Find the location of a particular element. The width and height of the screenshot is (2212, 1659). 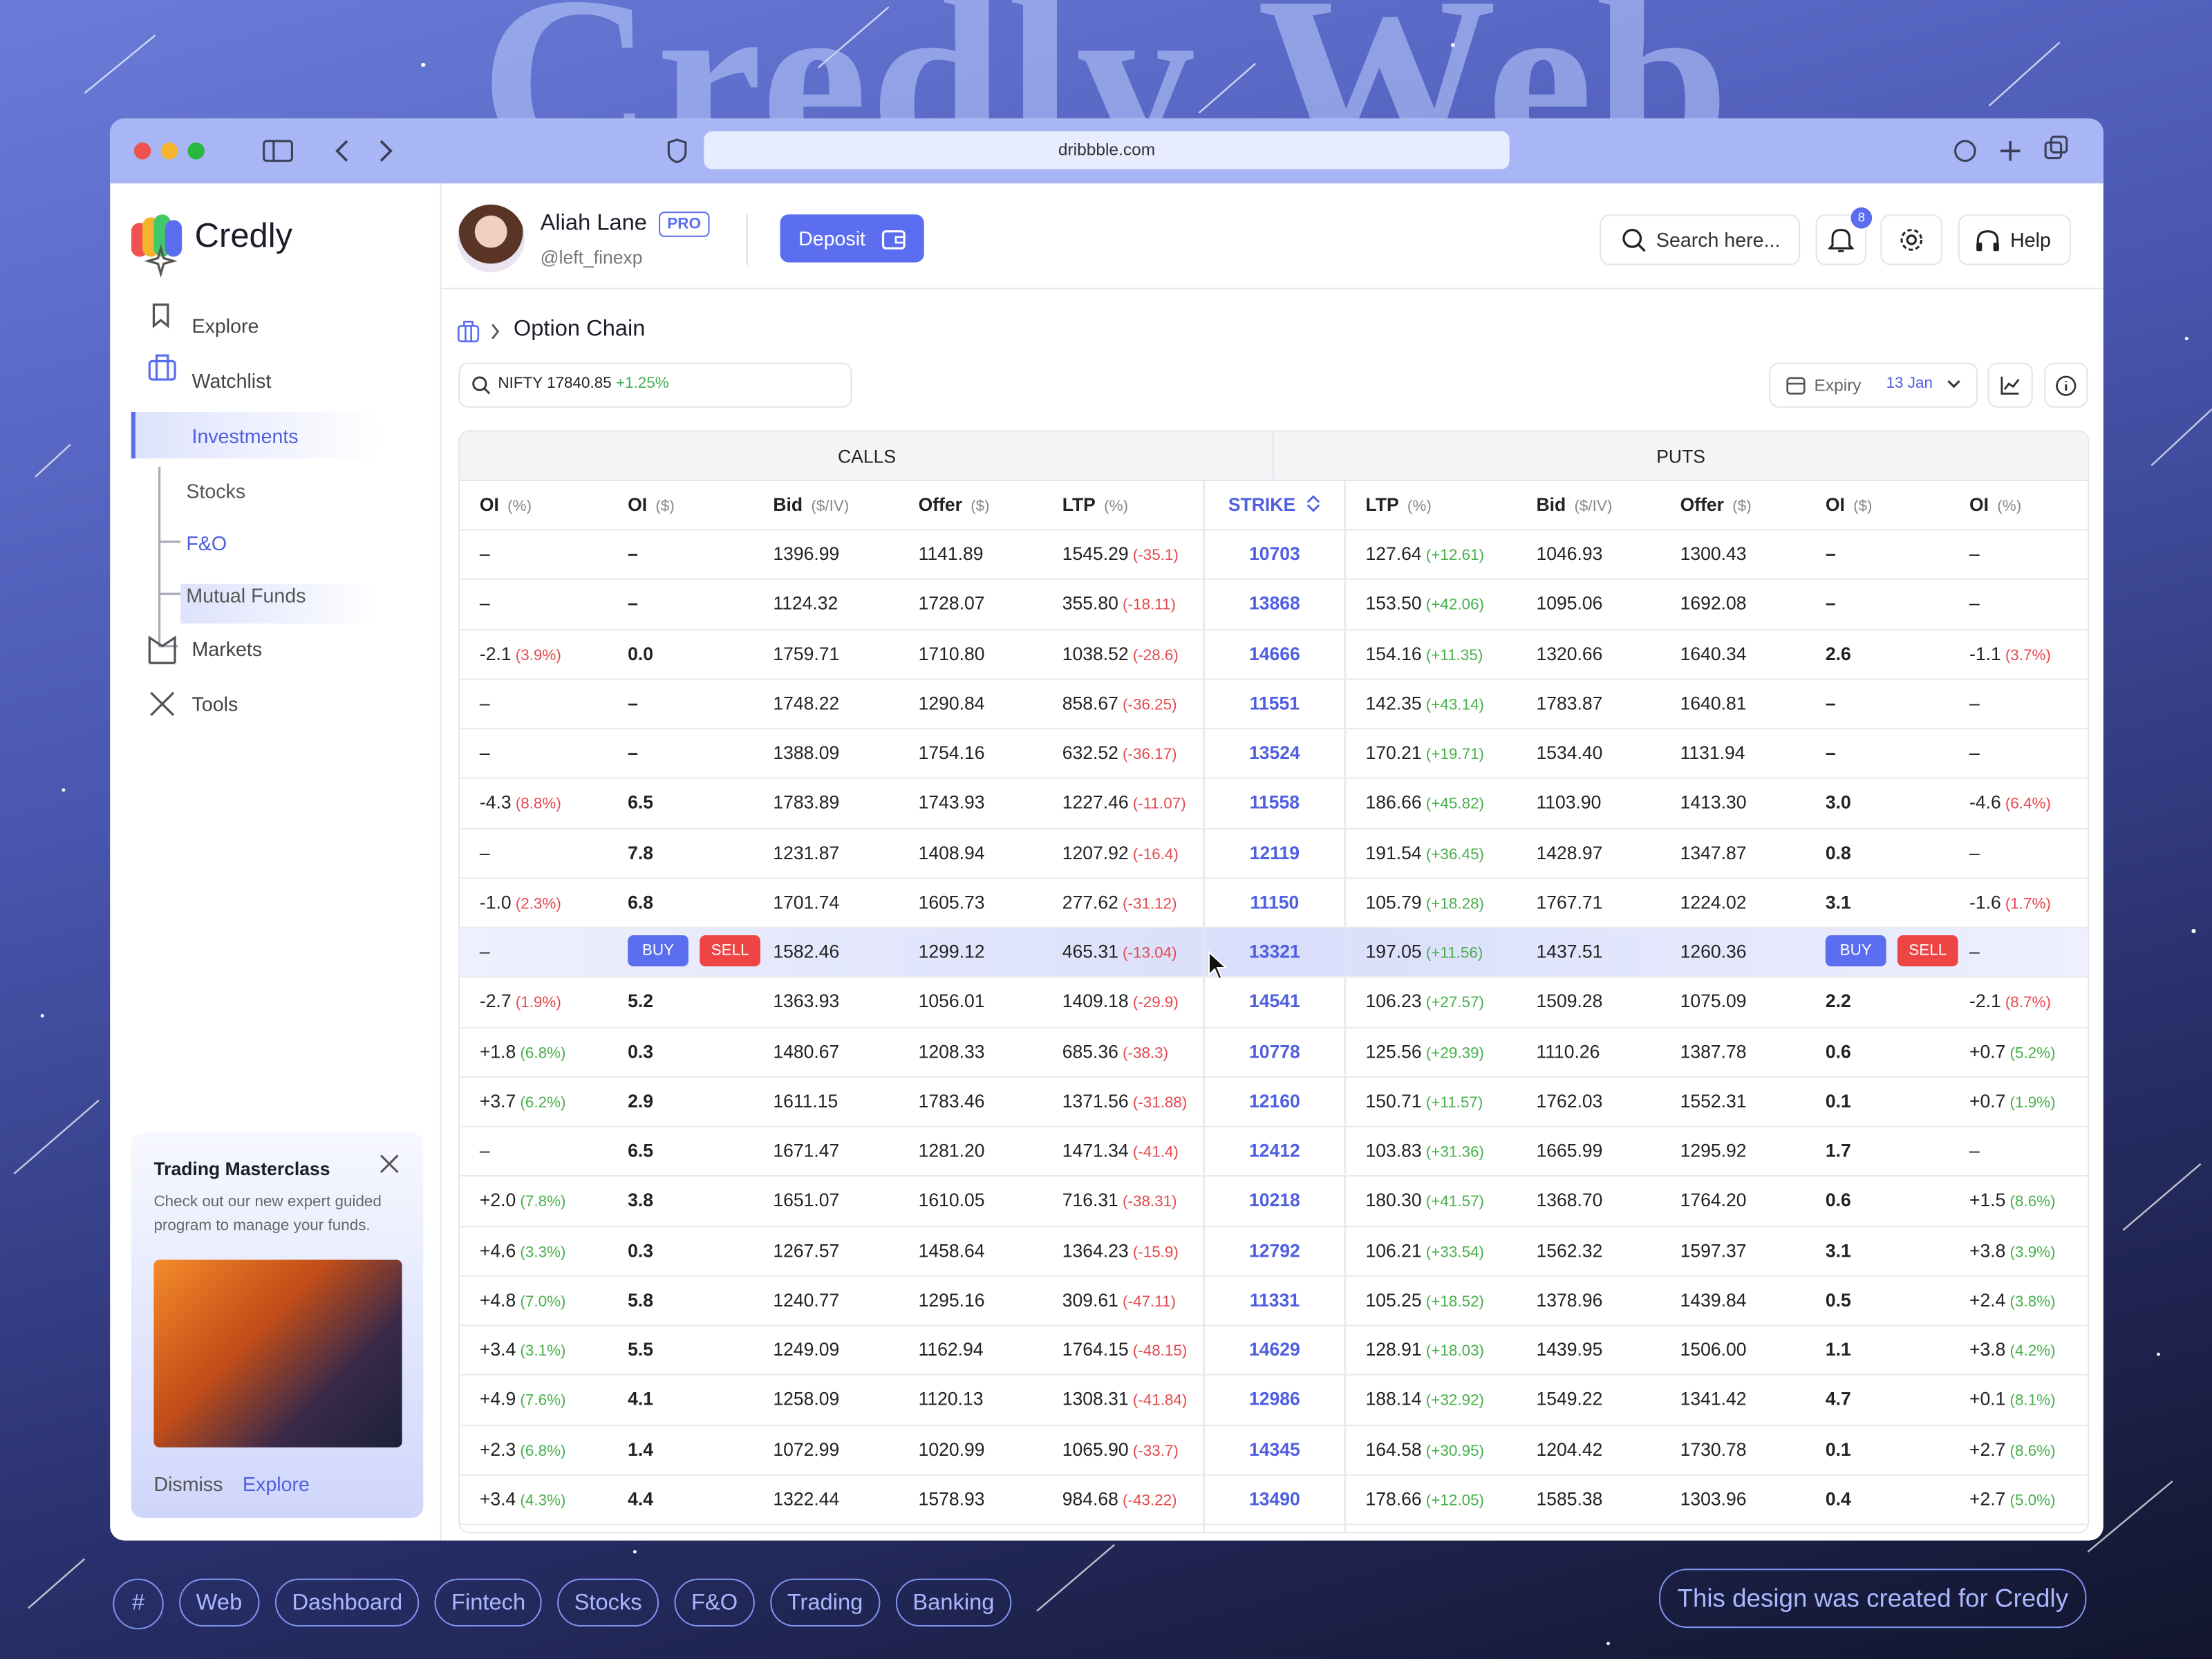

column-header: STRIKE is located at coordinates (1269, 504).